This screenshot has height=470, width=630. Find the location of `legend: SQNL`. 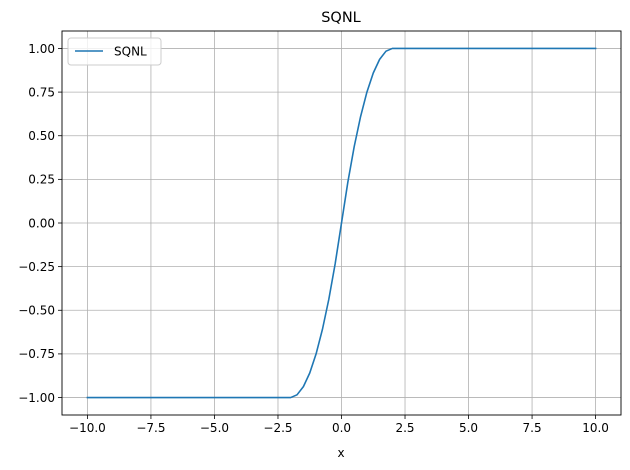

legend: SQNL is located at coordinates (114, 51).